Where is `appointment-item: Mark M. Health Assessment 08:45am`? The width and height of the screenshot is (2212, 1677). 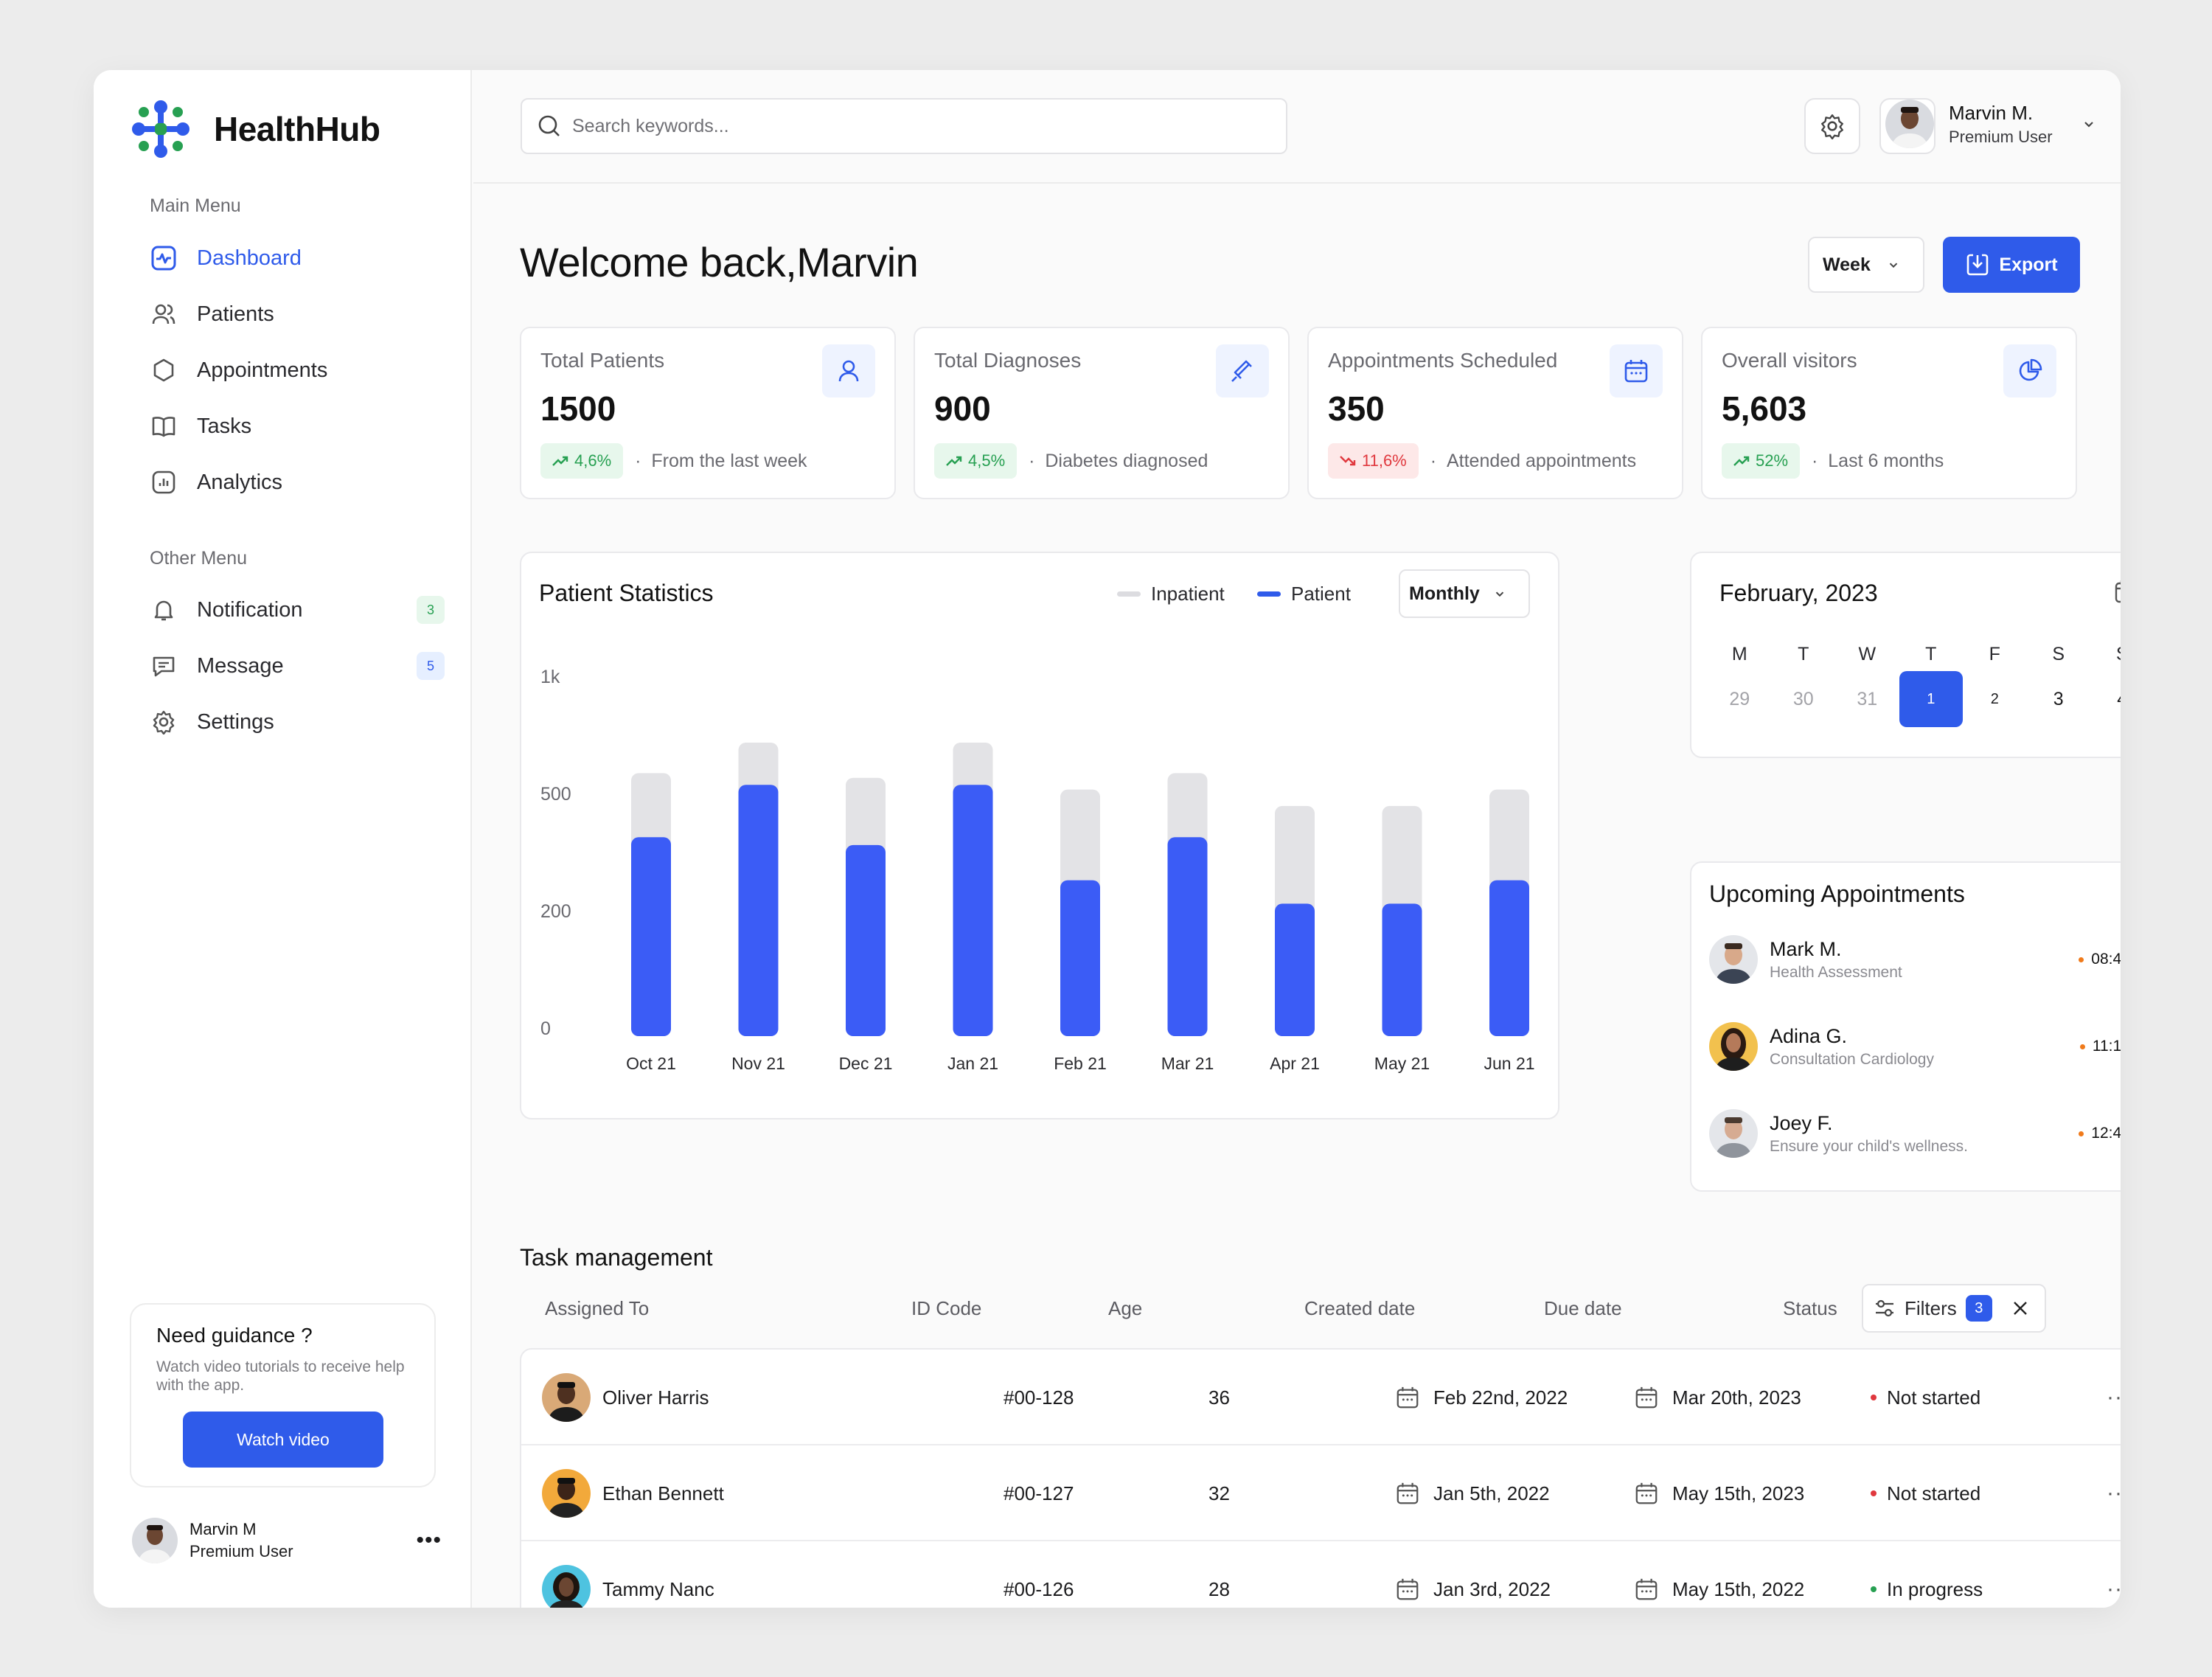 appointment-item: Mark M. Health Assessment 08:45am is located at coordinates (1915, 959).